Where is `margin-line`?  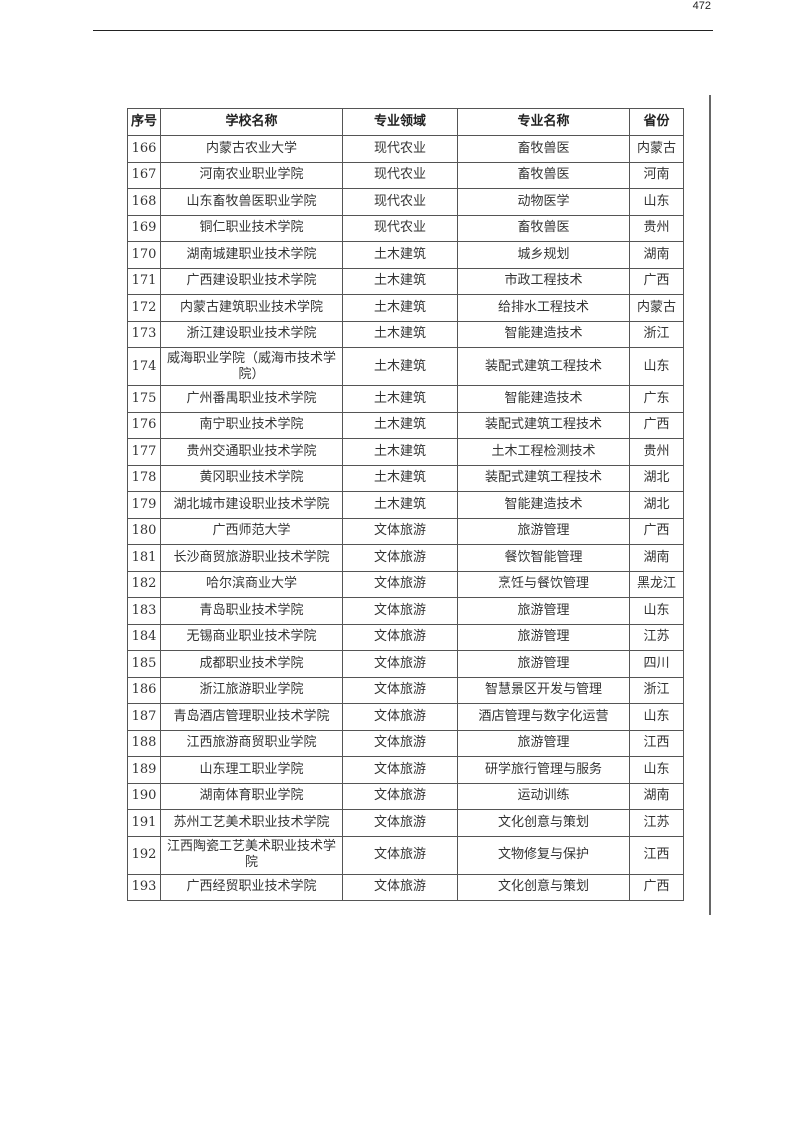 margin-line is located at coordinates (710, 505).